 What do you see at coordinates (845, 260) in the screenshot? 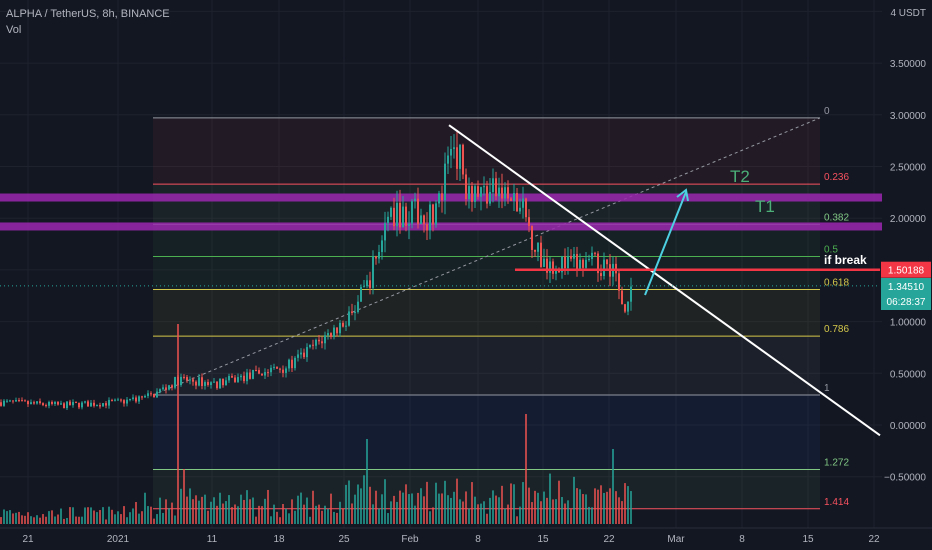
I see `label-if-break: if break` at bounding box center [845, 260].